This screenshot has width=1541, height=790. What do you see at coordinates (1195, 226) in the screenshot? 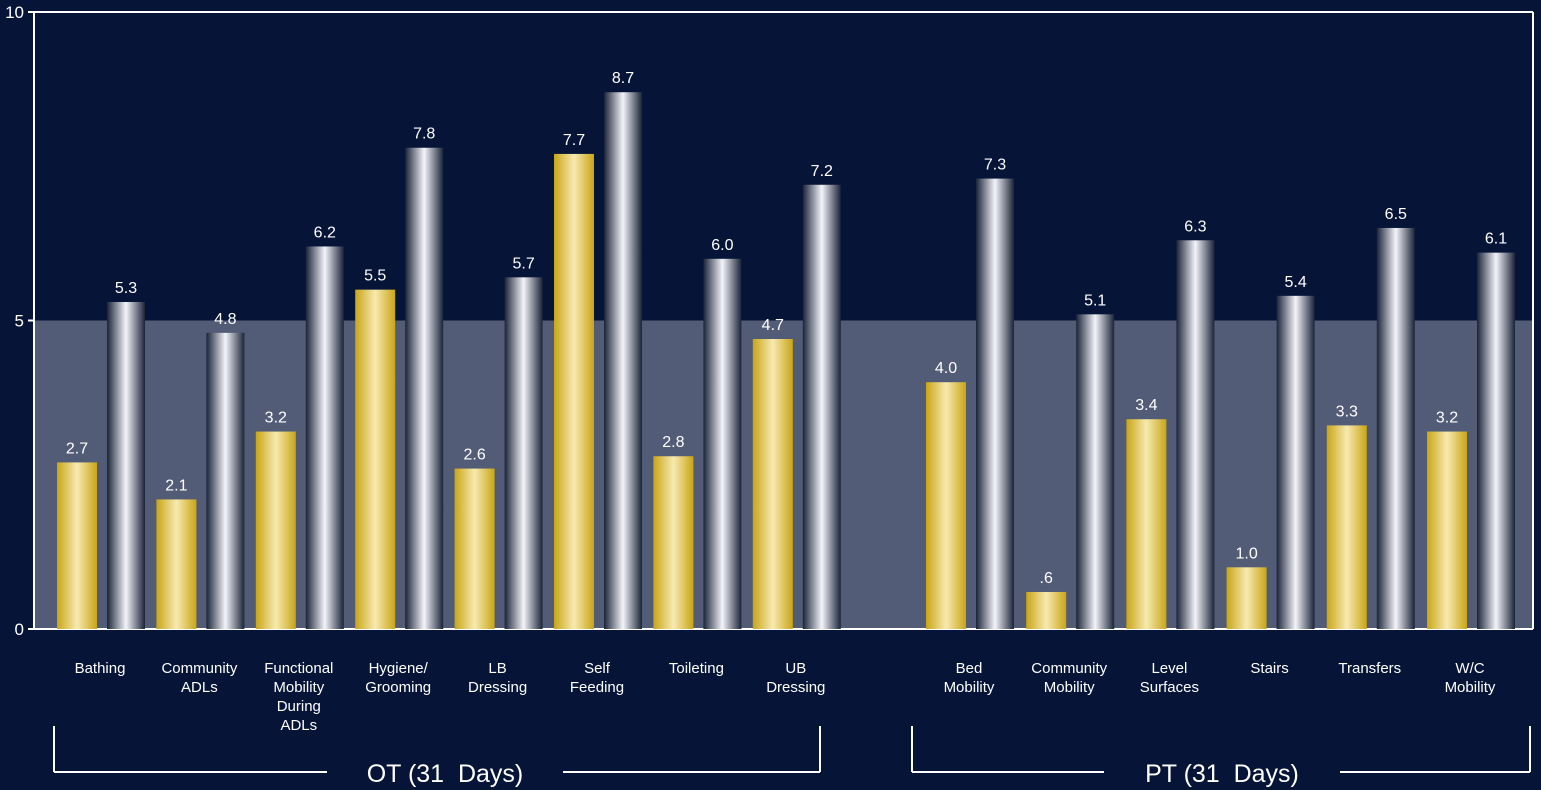
I see `silver-bar-value-label: 6.3` at bounding box center [1195, 226].